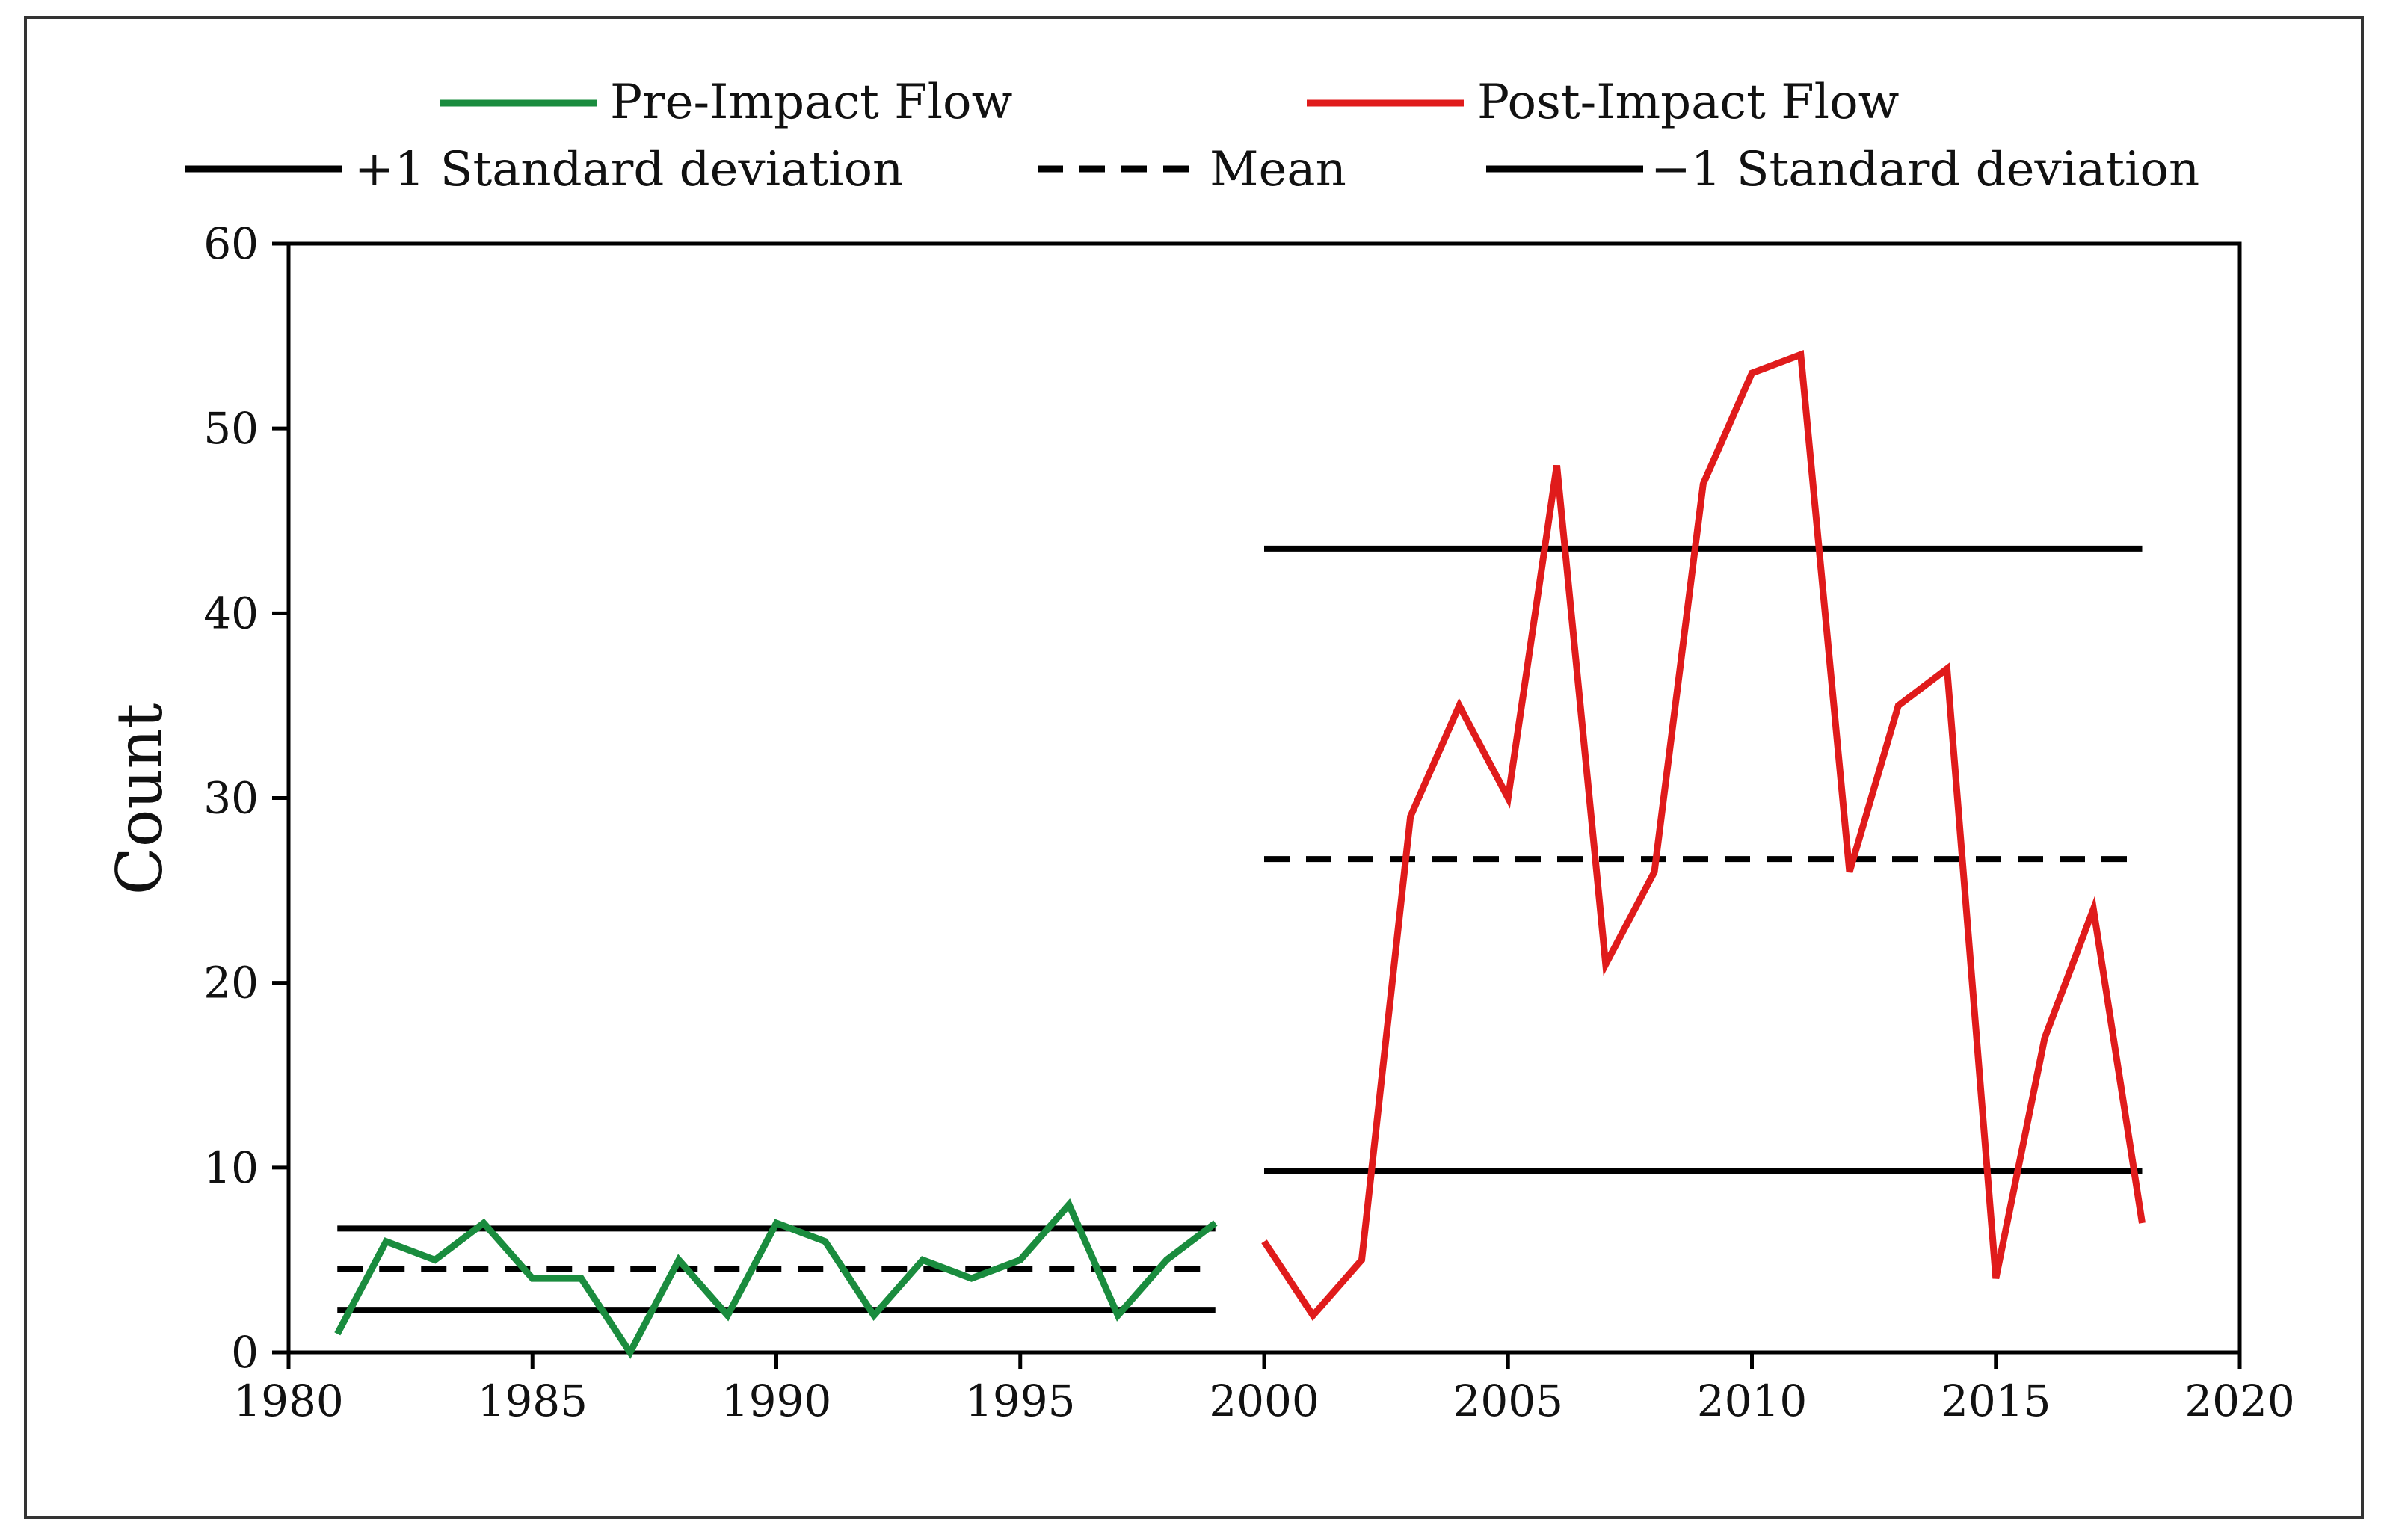  Describe the element at coordinates (1752, 1401) in the screenshot. I see `x-tick-label: 2010` at that location.